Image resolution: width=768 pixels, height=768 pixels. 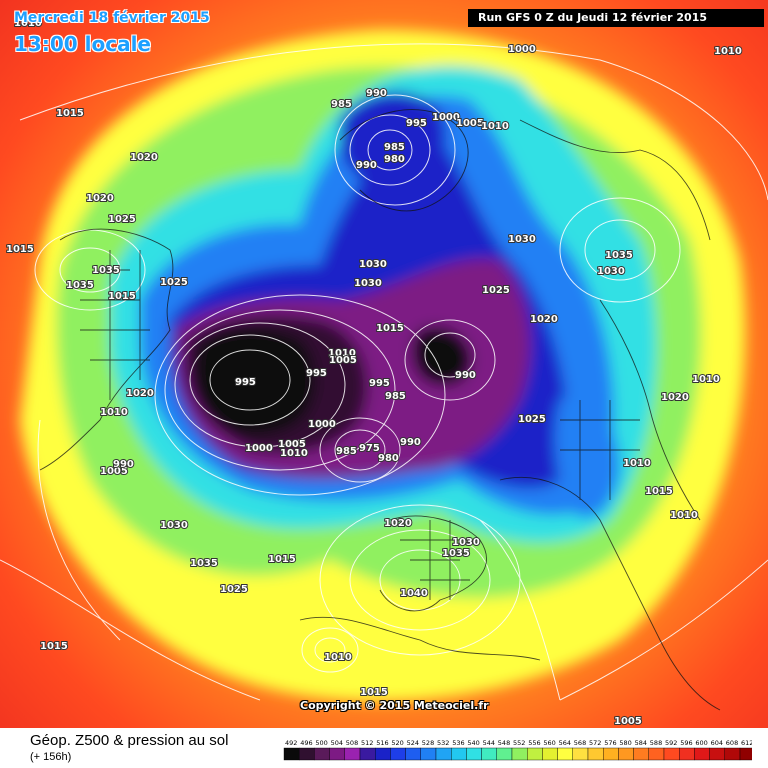 I want to click on colorbar-tick-label: 576, so click(x=610, y=743).